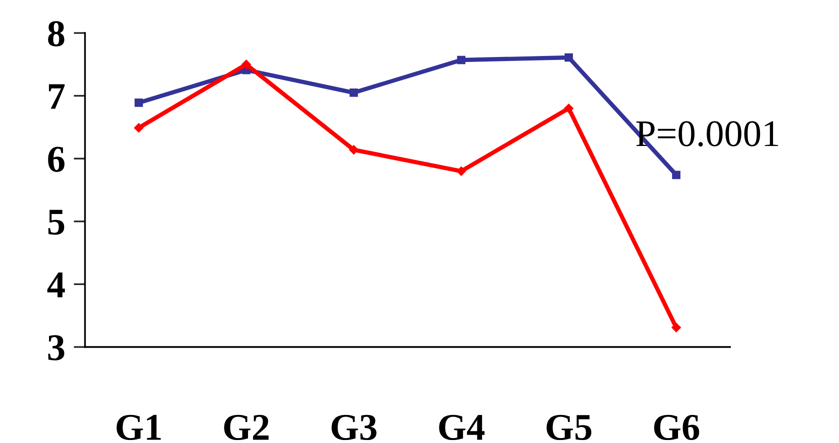 This screenshot has width=839, height=443. Describe the element at coordinates (56, 96) in the screenshot. I see `y-tick-label: 7` at that location.